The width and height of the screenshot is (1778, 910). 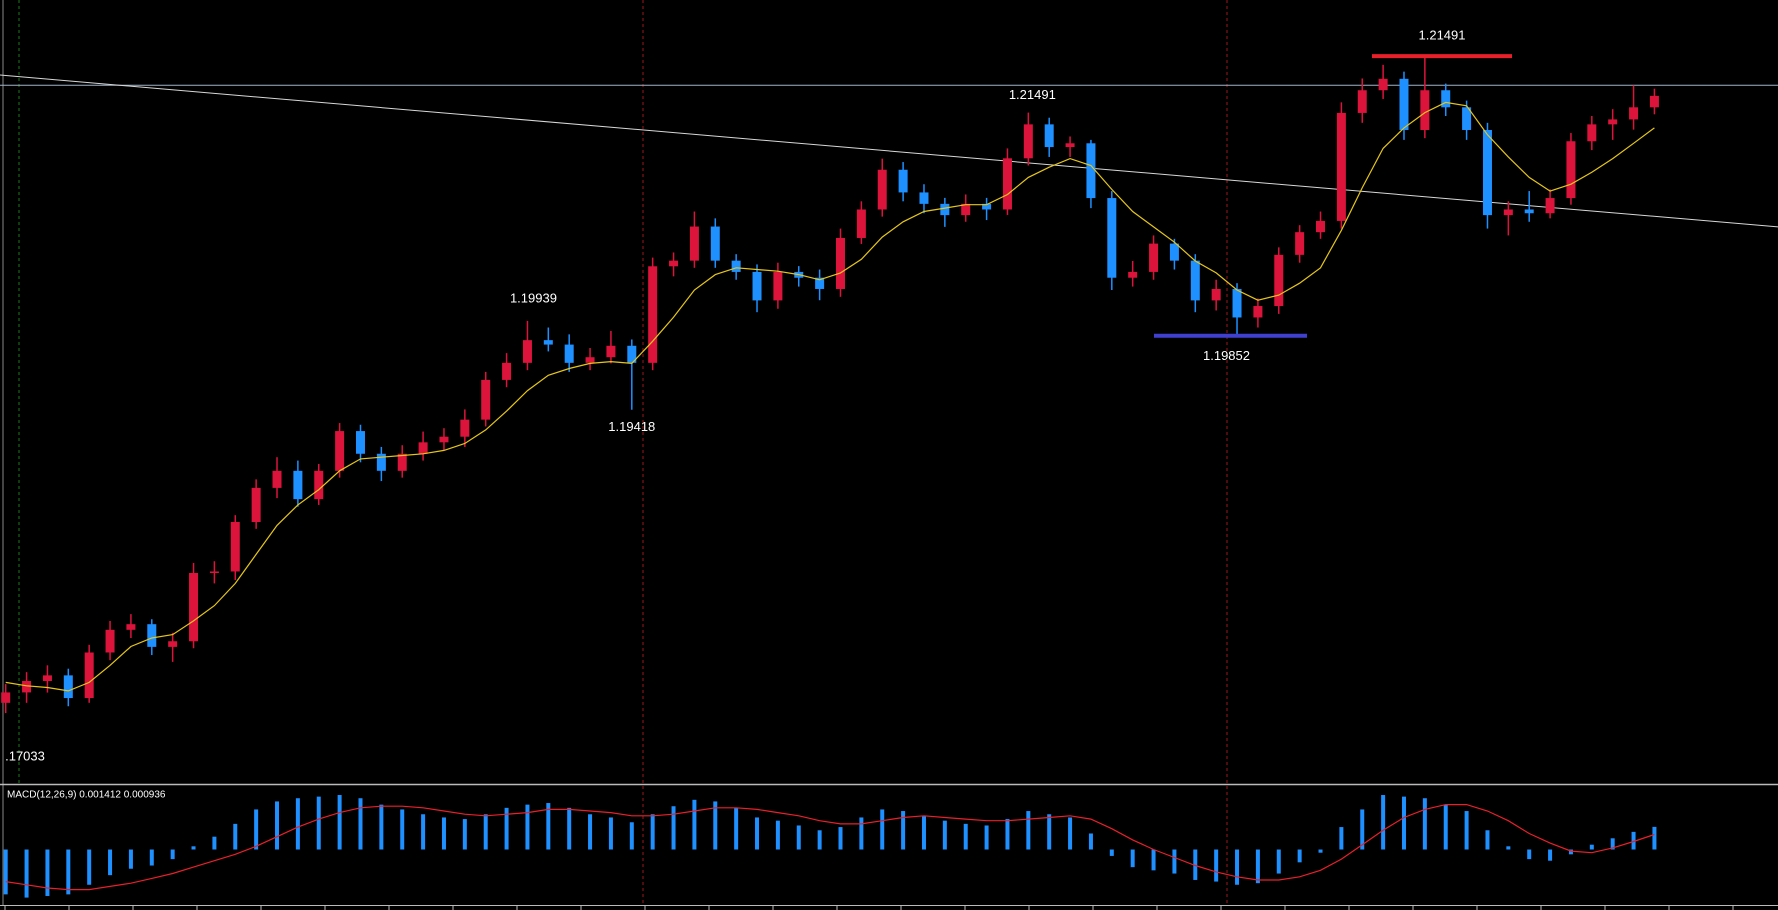 What do you see at coordinates (830, 847) in the screenshot?
I see `macd-signal` at bounding box center [830, 847].